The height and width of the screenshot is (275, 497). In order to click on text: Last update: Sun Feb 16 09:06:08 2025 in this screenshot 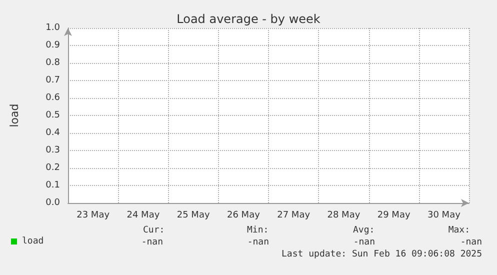, I will do `click(382, 255)`.